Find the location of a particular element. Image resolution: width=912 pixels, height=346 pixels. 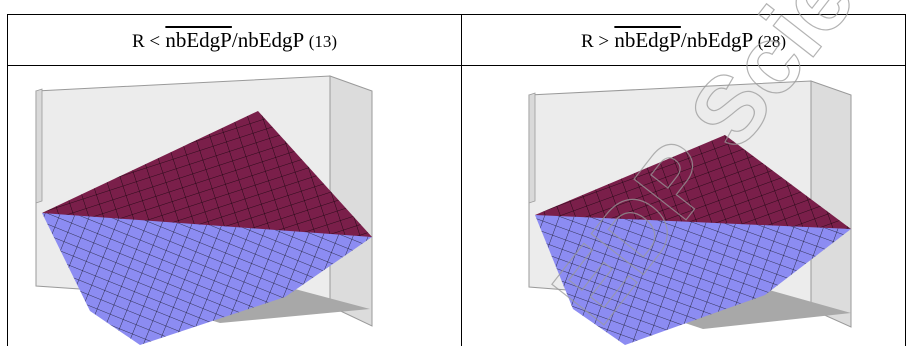

header-cell-right: R > nbEdgP/nbEdgP (28) is located at coordinates (683, 40).